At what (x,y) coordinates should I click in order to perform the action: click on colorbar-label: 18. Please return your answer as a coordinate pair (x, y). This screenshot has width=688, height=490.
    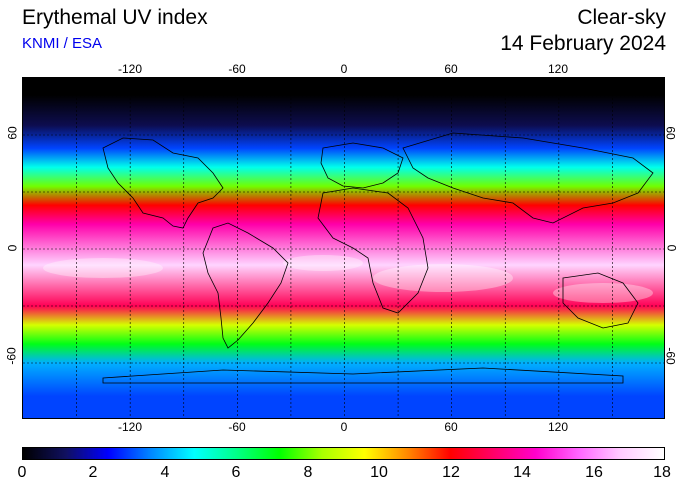
    Looking at the image, I should click on (662, 472).